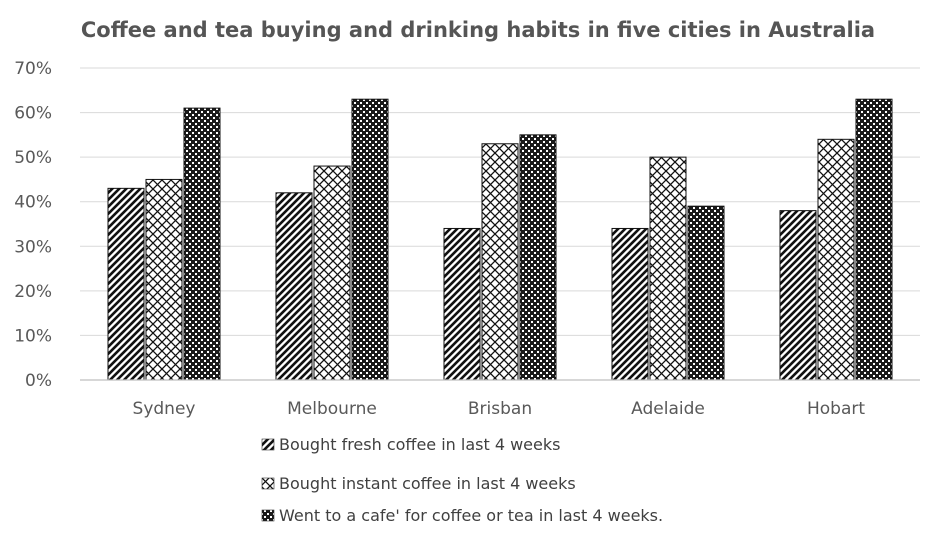  I want to click on x-tick-label: Brisban, so click(500, 409).